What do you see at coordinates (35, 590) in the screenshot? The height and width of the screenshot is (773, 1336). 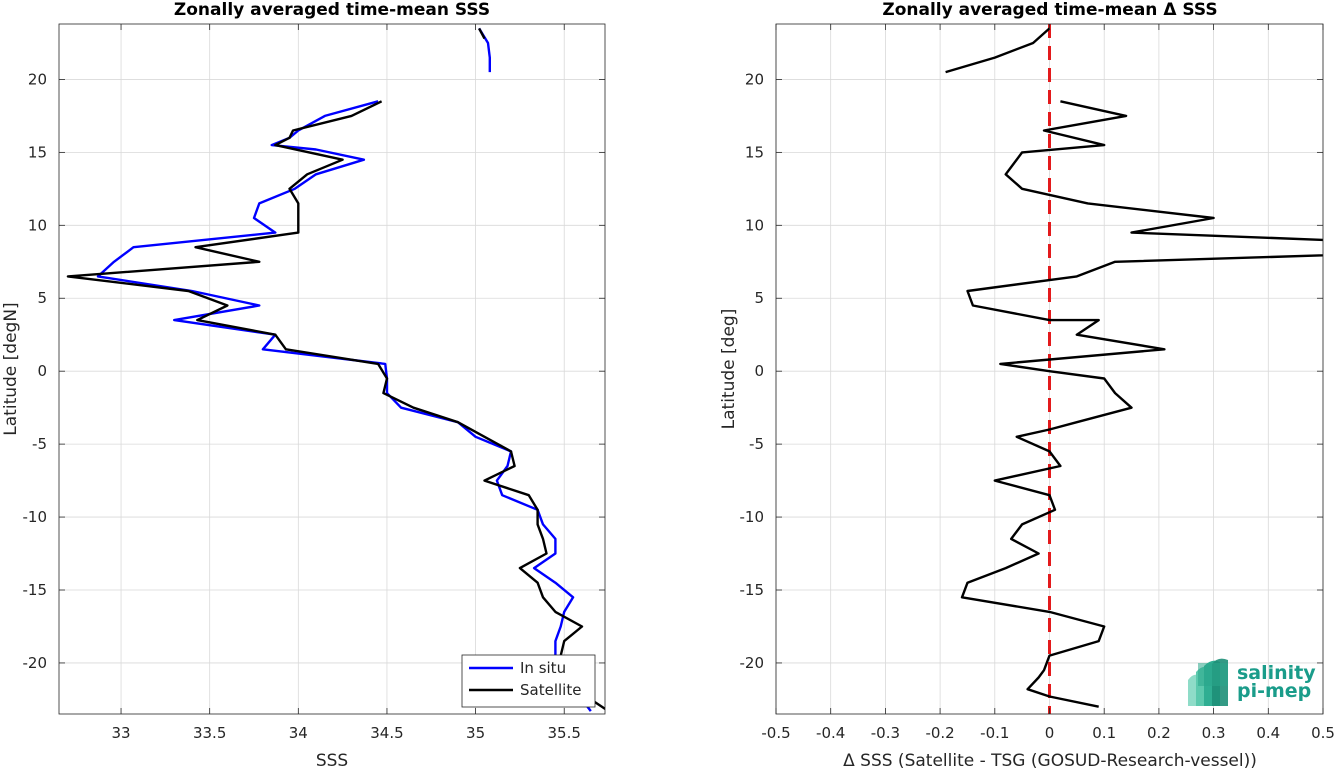 I see `left-ytick-label: -15` at bounding box center [35, 590].